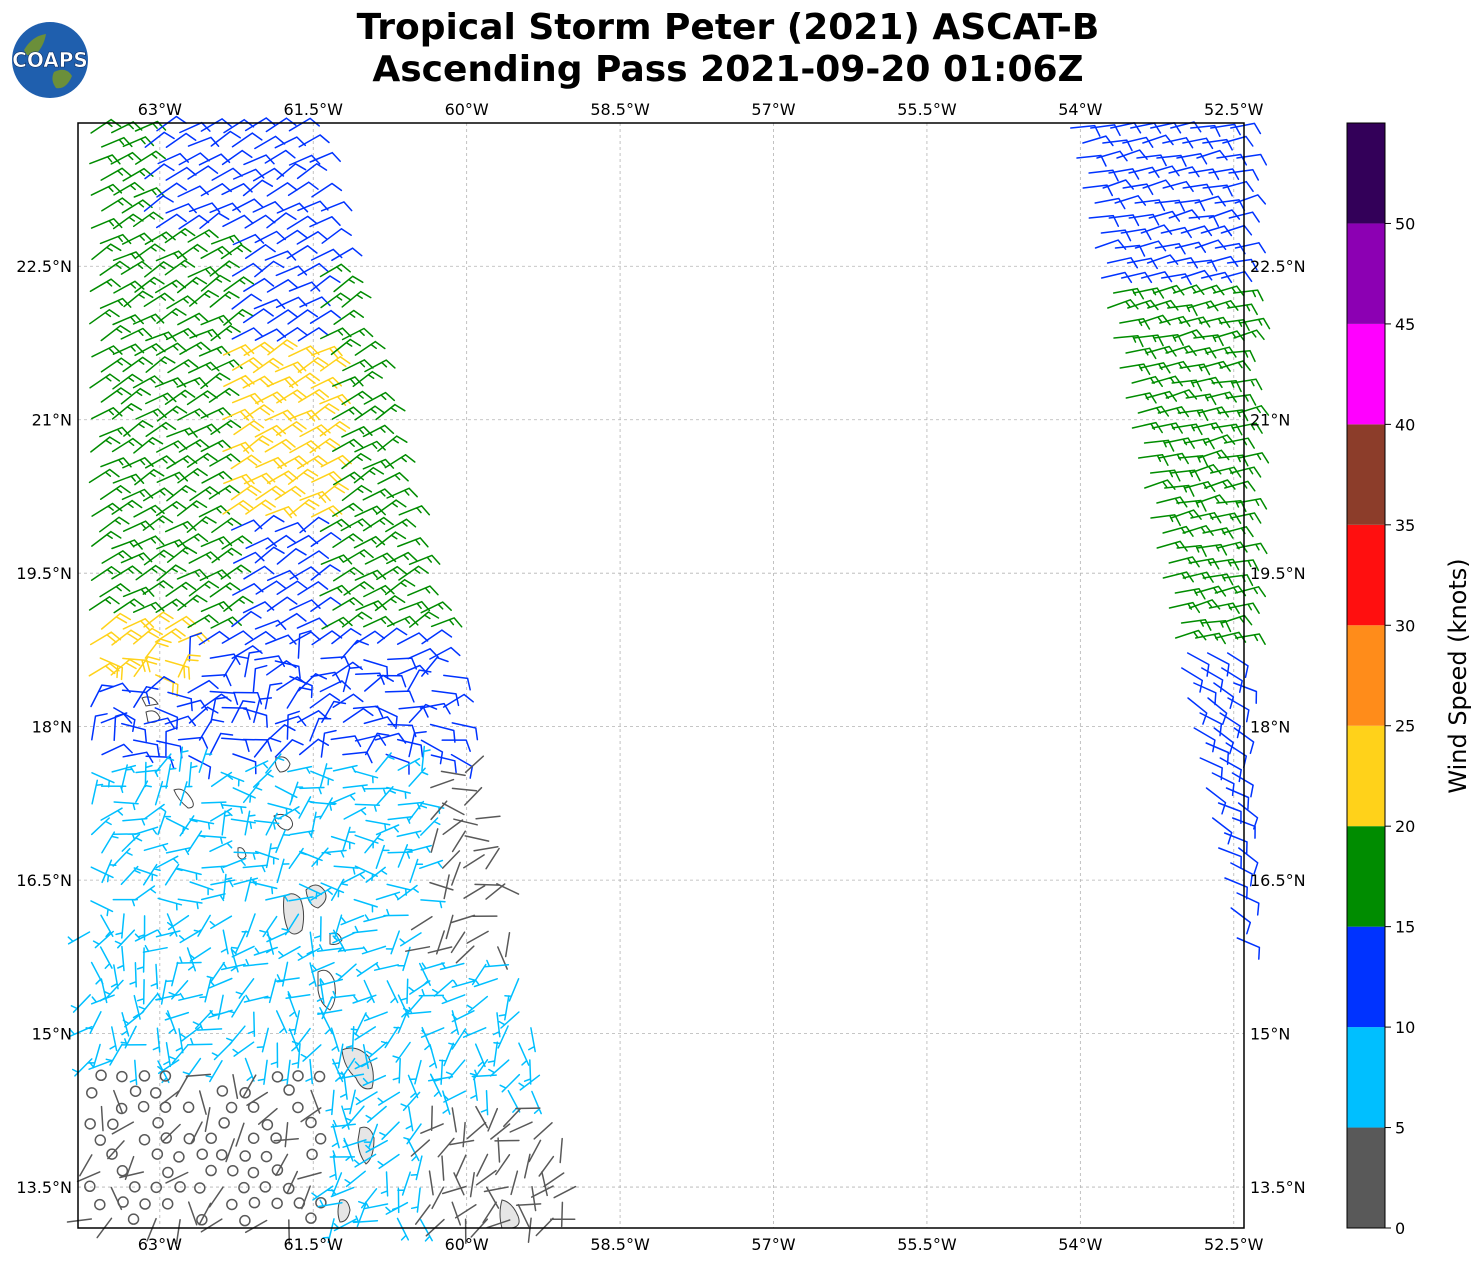 This screenshot has height=1264, width=1484. Describe the element at coordinates (1278, 573) in the screenshot. I see `lat-tick-label-right: 19.5°N` at that location.